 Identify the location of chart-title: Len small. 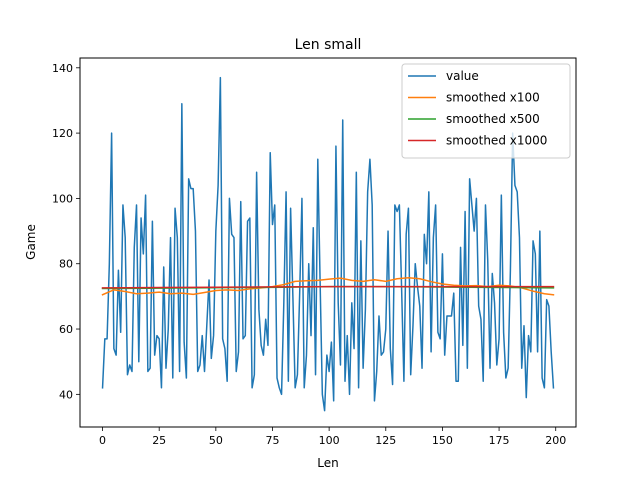
(328, 45).